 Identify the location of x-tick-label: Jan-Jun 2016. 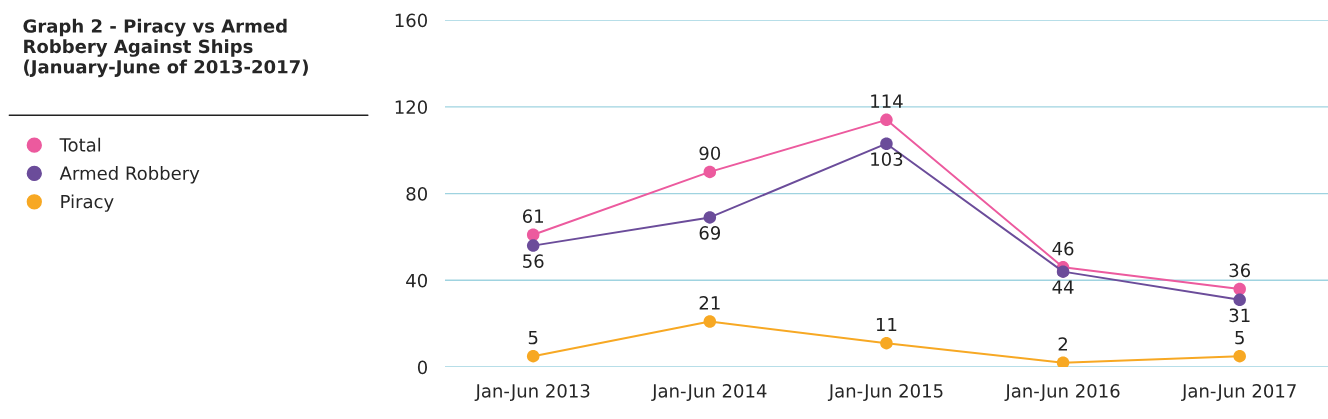
(1062, 393).